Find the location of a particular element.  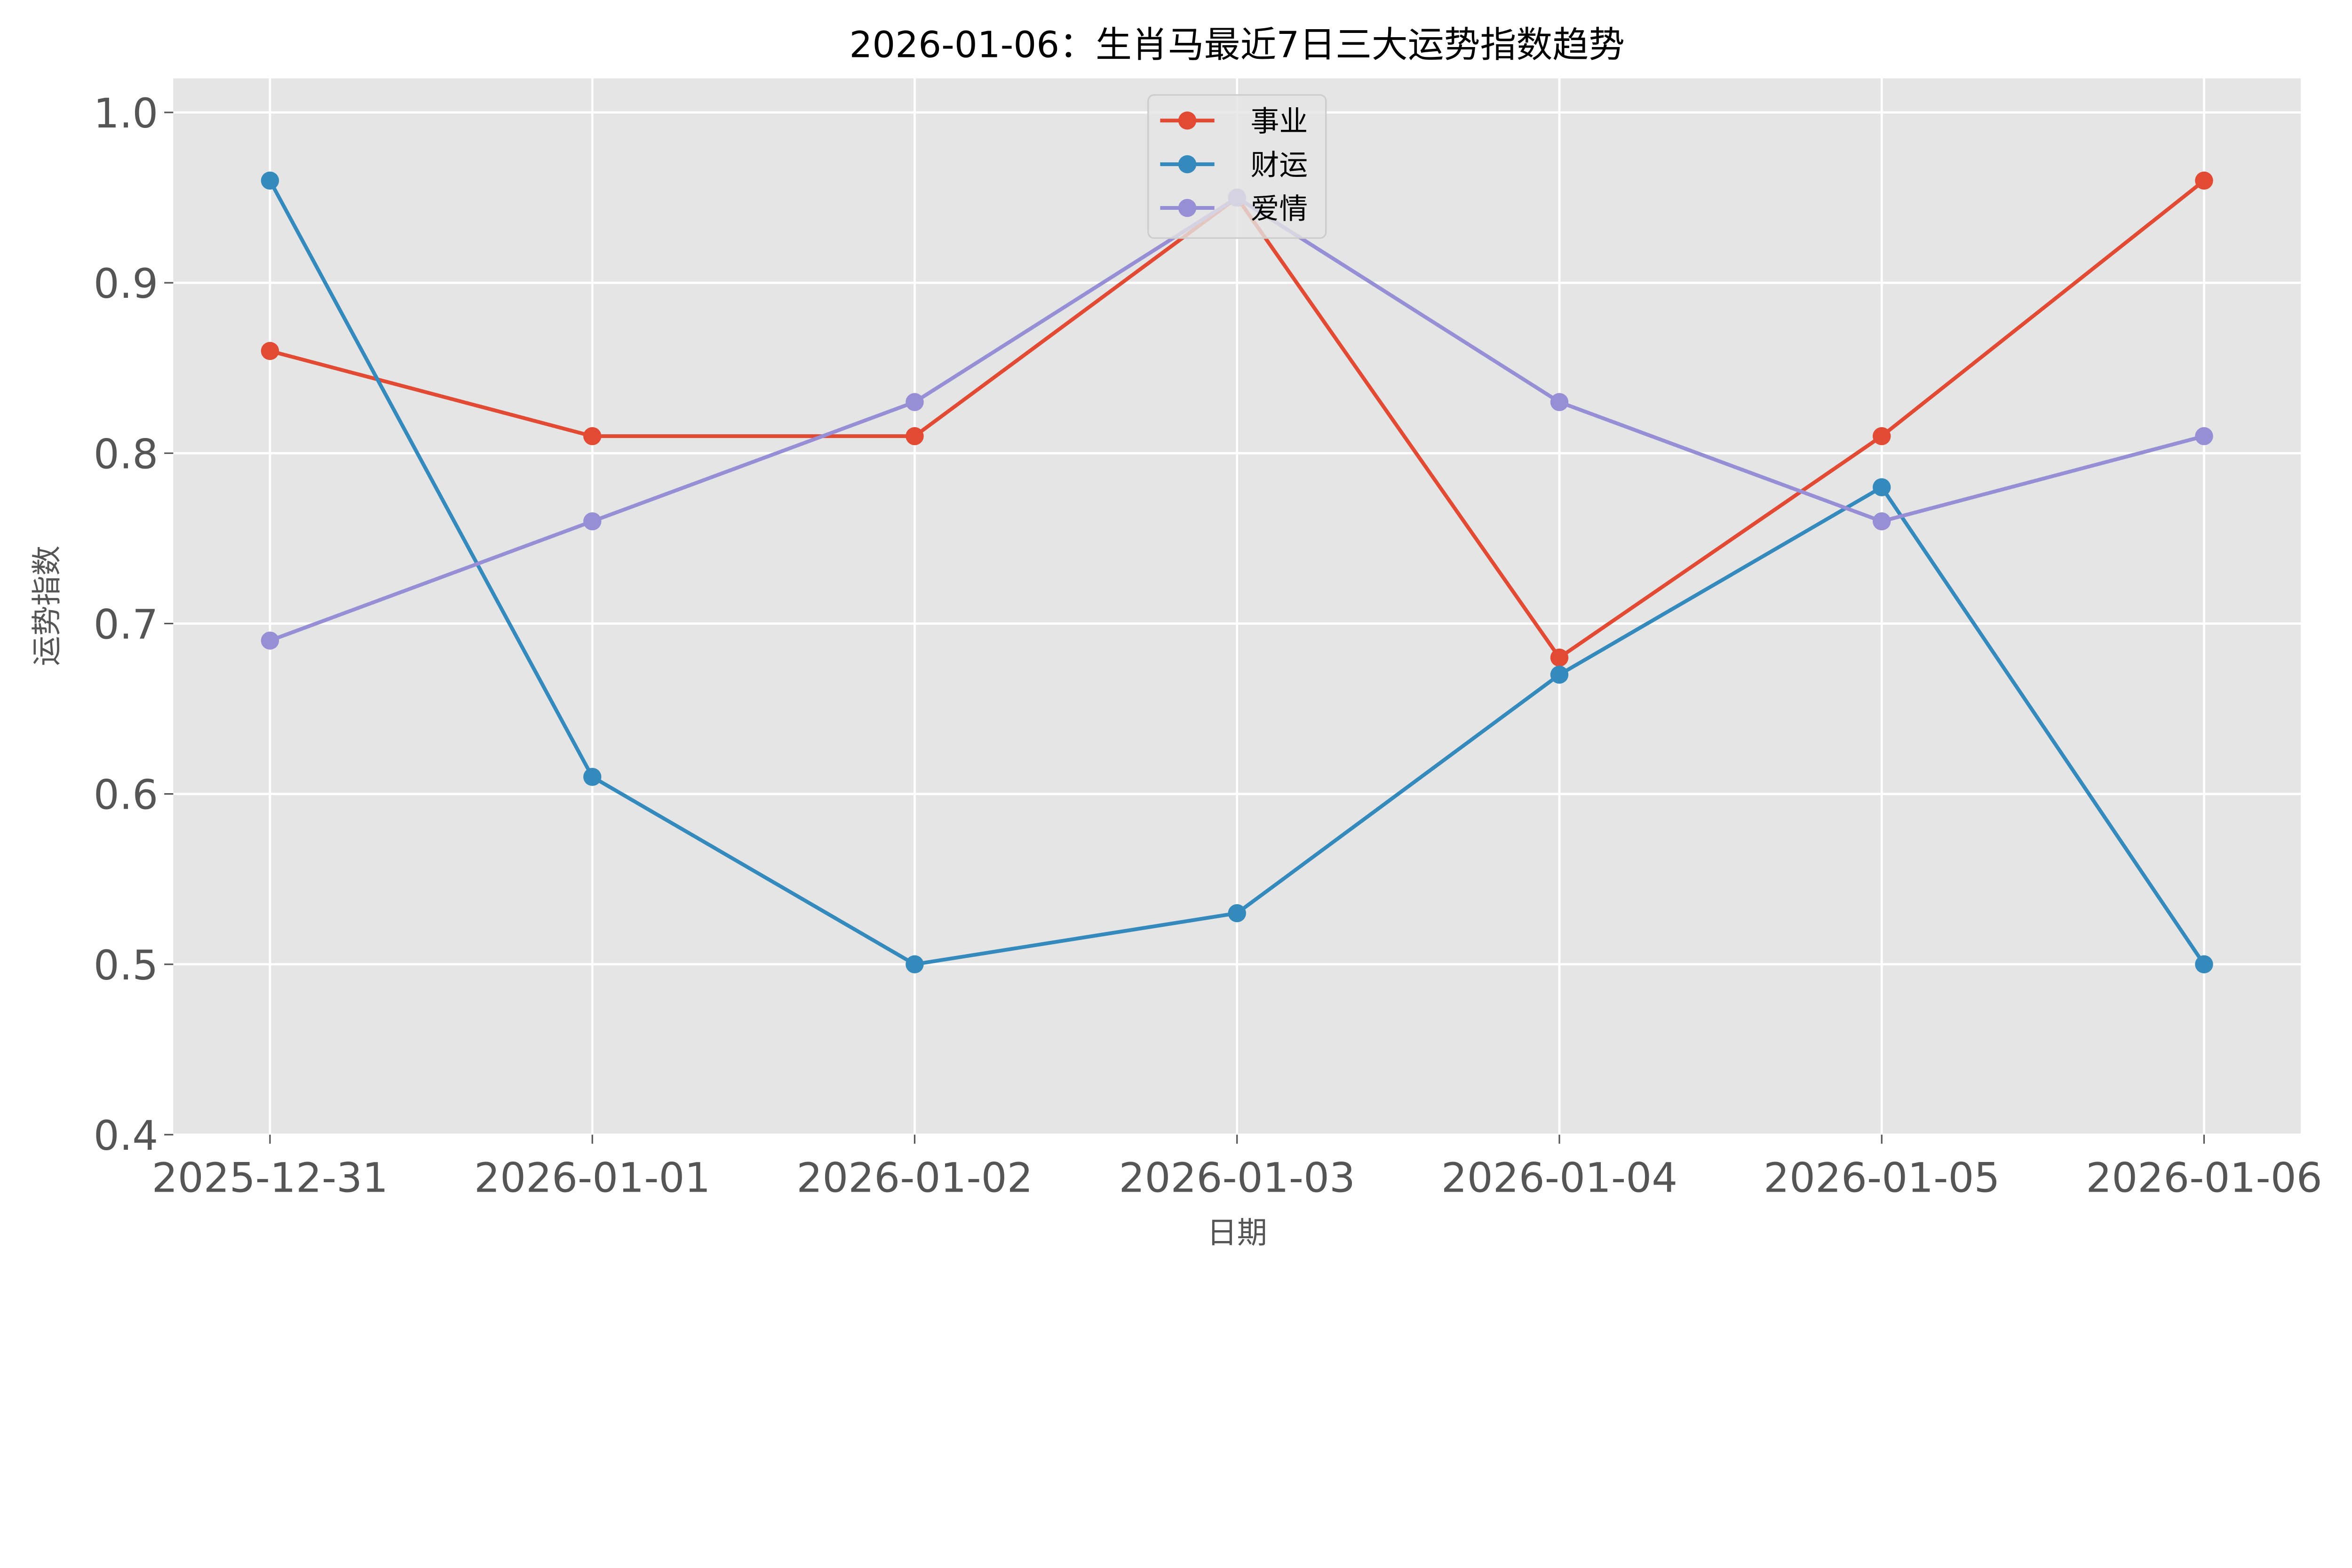

x-tick-label: 2026-01-03 is located at coordinates (1237, 1178).